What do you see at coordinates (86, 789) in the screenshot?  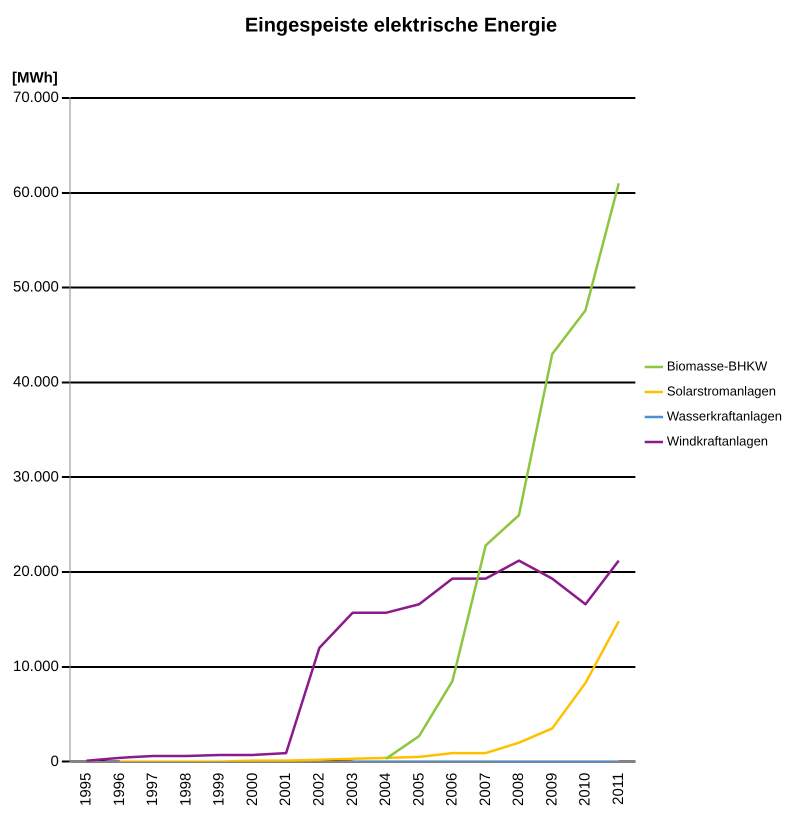 I see `x-tick-label: 1995` at bounding box center [86, 789].